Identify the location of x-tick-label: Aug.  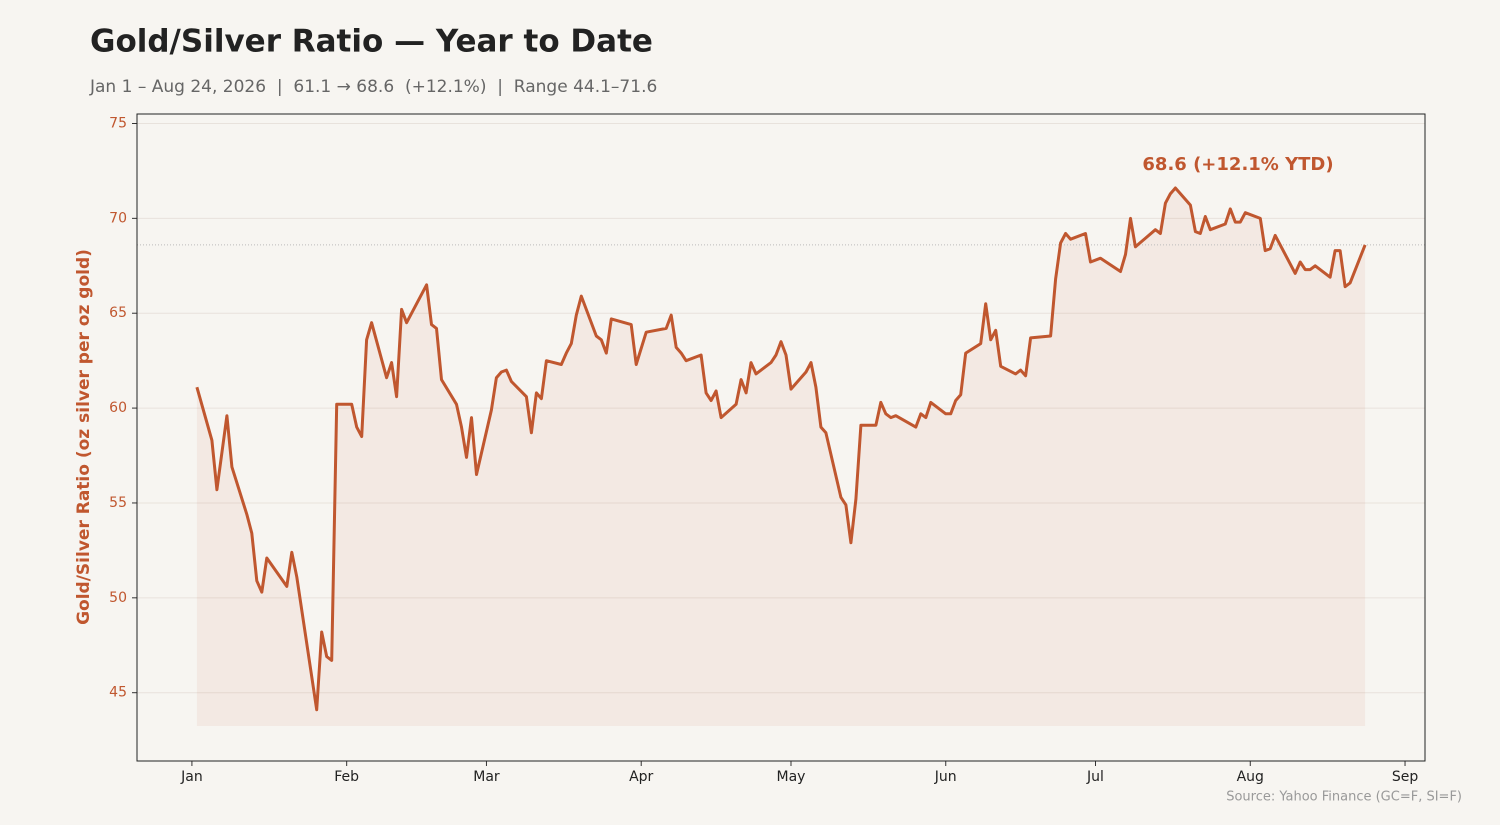
(1250, 777).